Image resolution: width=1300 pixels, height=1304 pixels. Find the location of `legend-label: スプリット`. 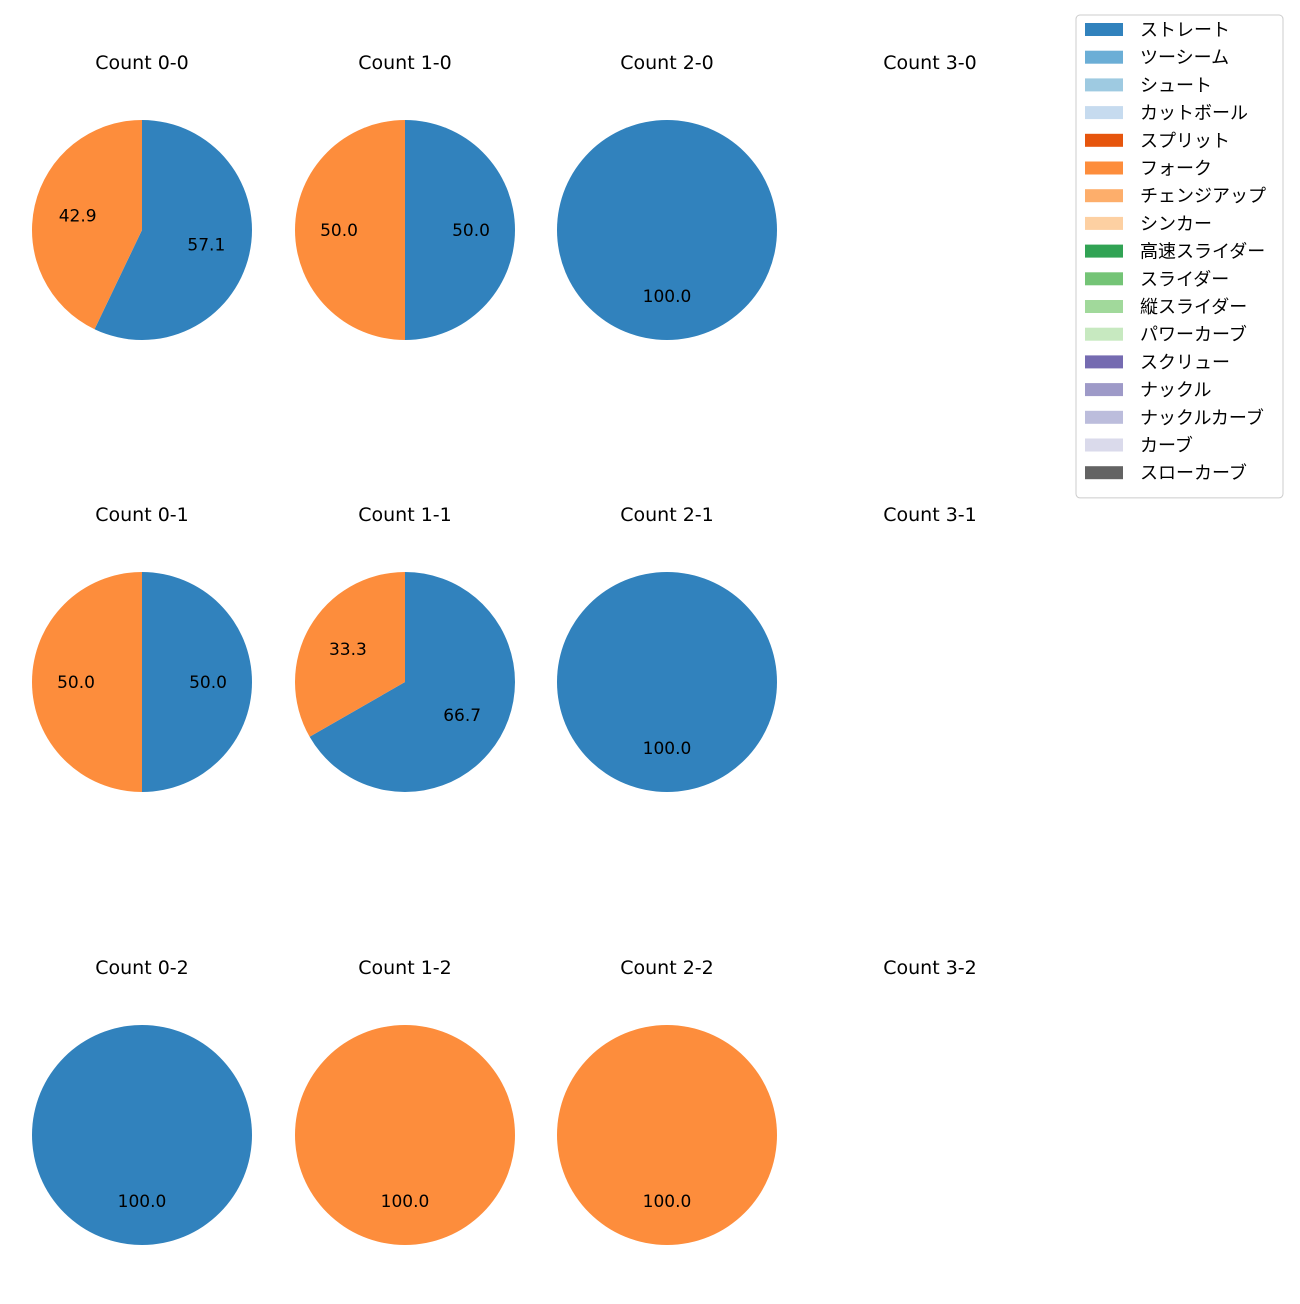

legend-label: スプリット is located at coordinates (1185, 141).